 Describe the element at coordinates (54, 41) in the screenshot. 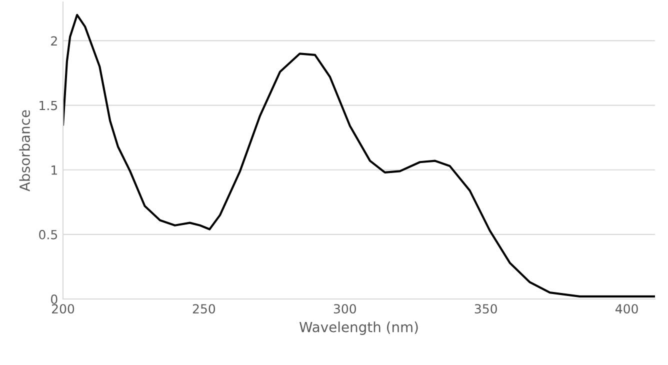

I see `y-tick-label: 2` at that location.